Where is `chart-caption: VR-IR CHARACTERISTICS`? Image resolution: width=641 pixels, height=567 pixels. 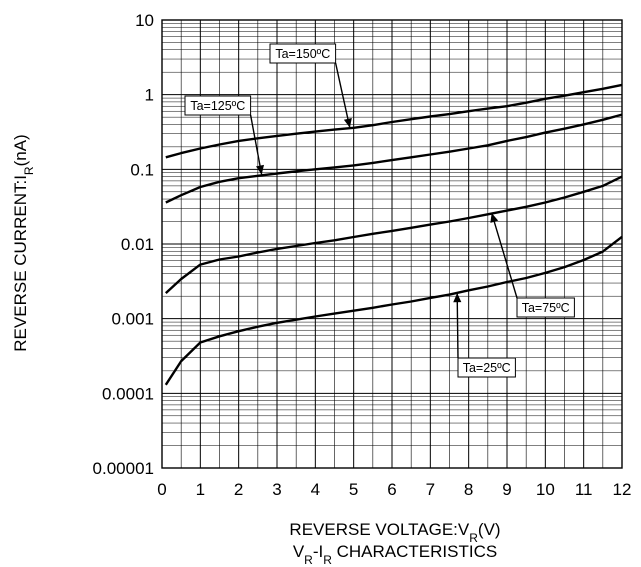
chart-caption: VR-IR CHARACTERISTICS is located at coordinates (395, 554).